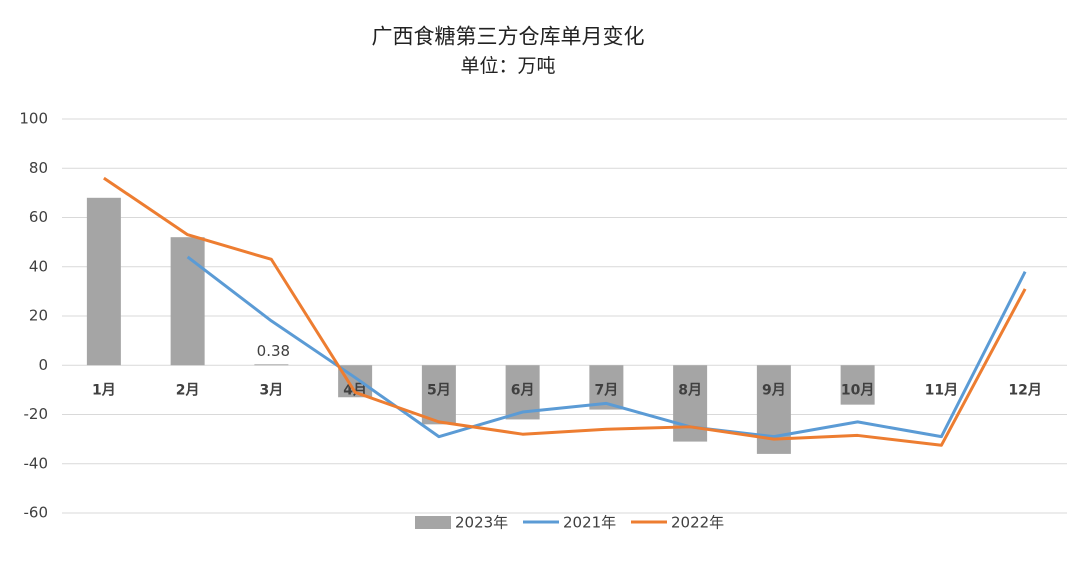 The image size is (1080, 572). What do you see at coordinates (188, 390) in the screenshot?
I see `x-tick-label: 2月` at bounding box center [188, 390].